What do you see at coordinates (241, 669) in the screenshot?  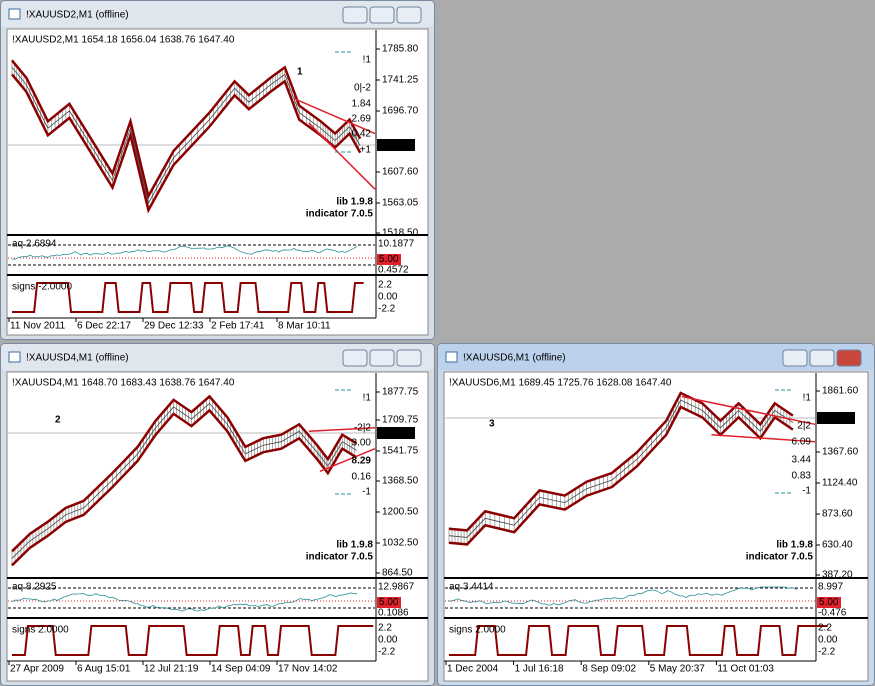 I see `date-label: 14 Sep 04:09` at bounding box center [241, 669].